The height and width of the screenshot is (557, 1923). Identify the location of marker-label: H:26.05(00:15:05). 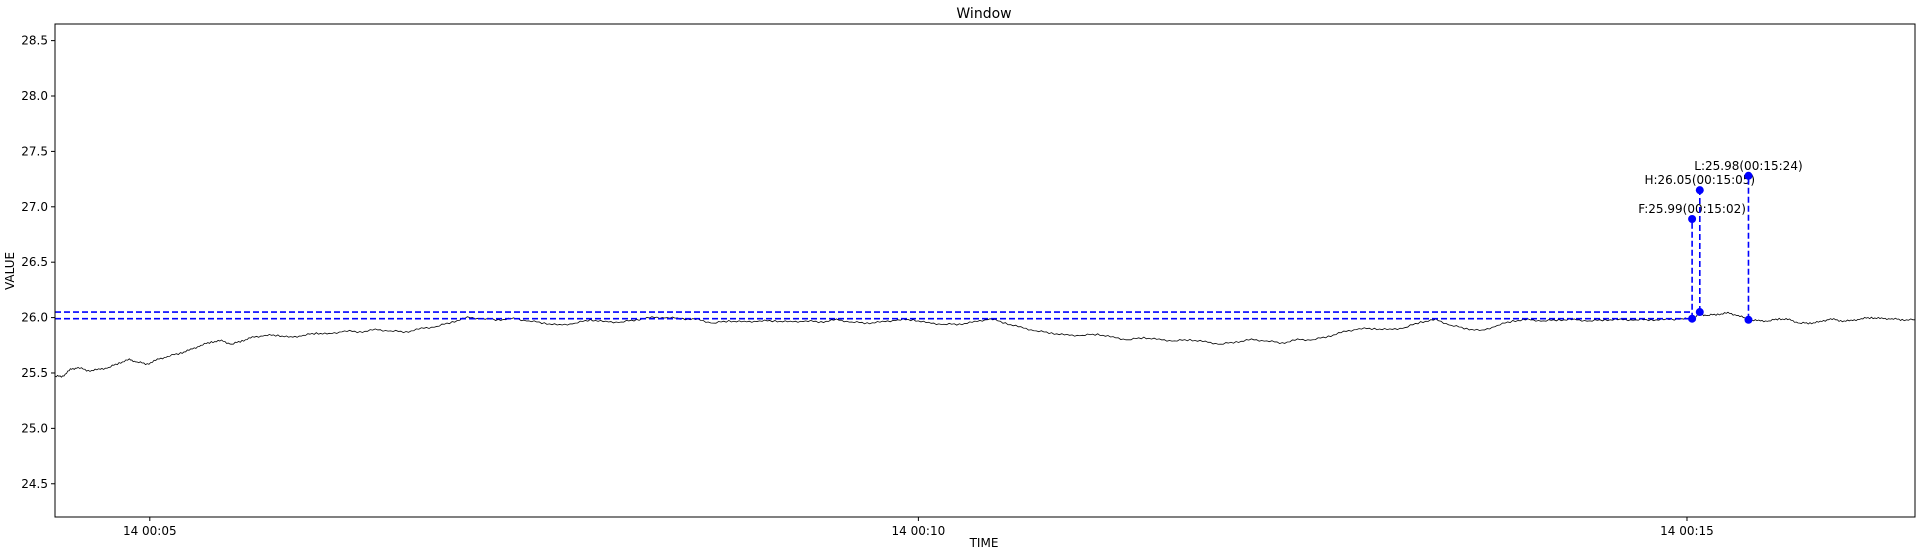
(1699, 180).